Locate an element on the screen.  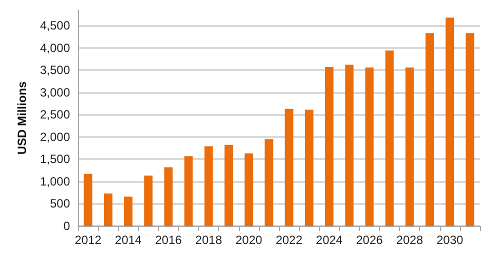
x-tick-label: 2028 is located at coordinates (410, 240).